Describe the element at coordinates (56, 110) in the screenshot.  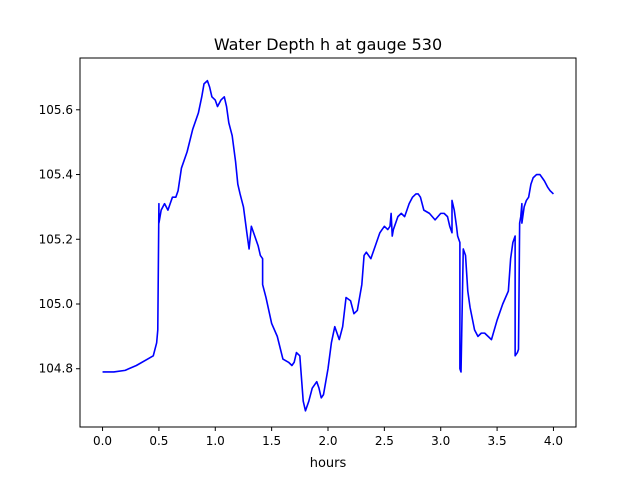
I see `y-tick-label: 105.6` at that location.